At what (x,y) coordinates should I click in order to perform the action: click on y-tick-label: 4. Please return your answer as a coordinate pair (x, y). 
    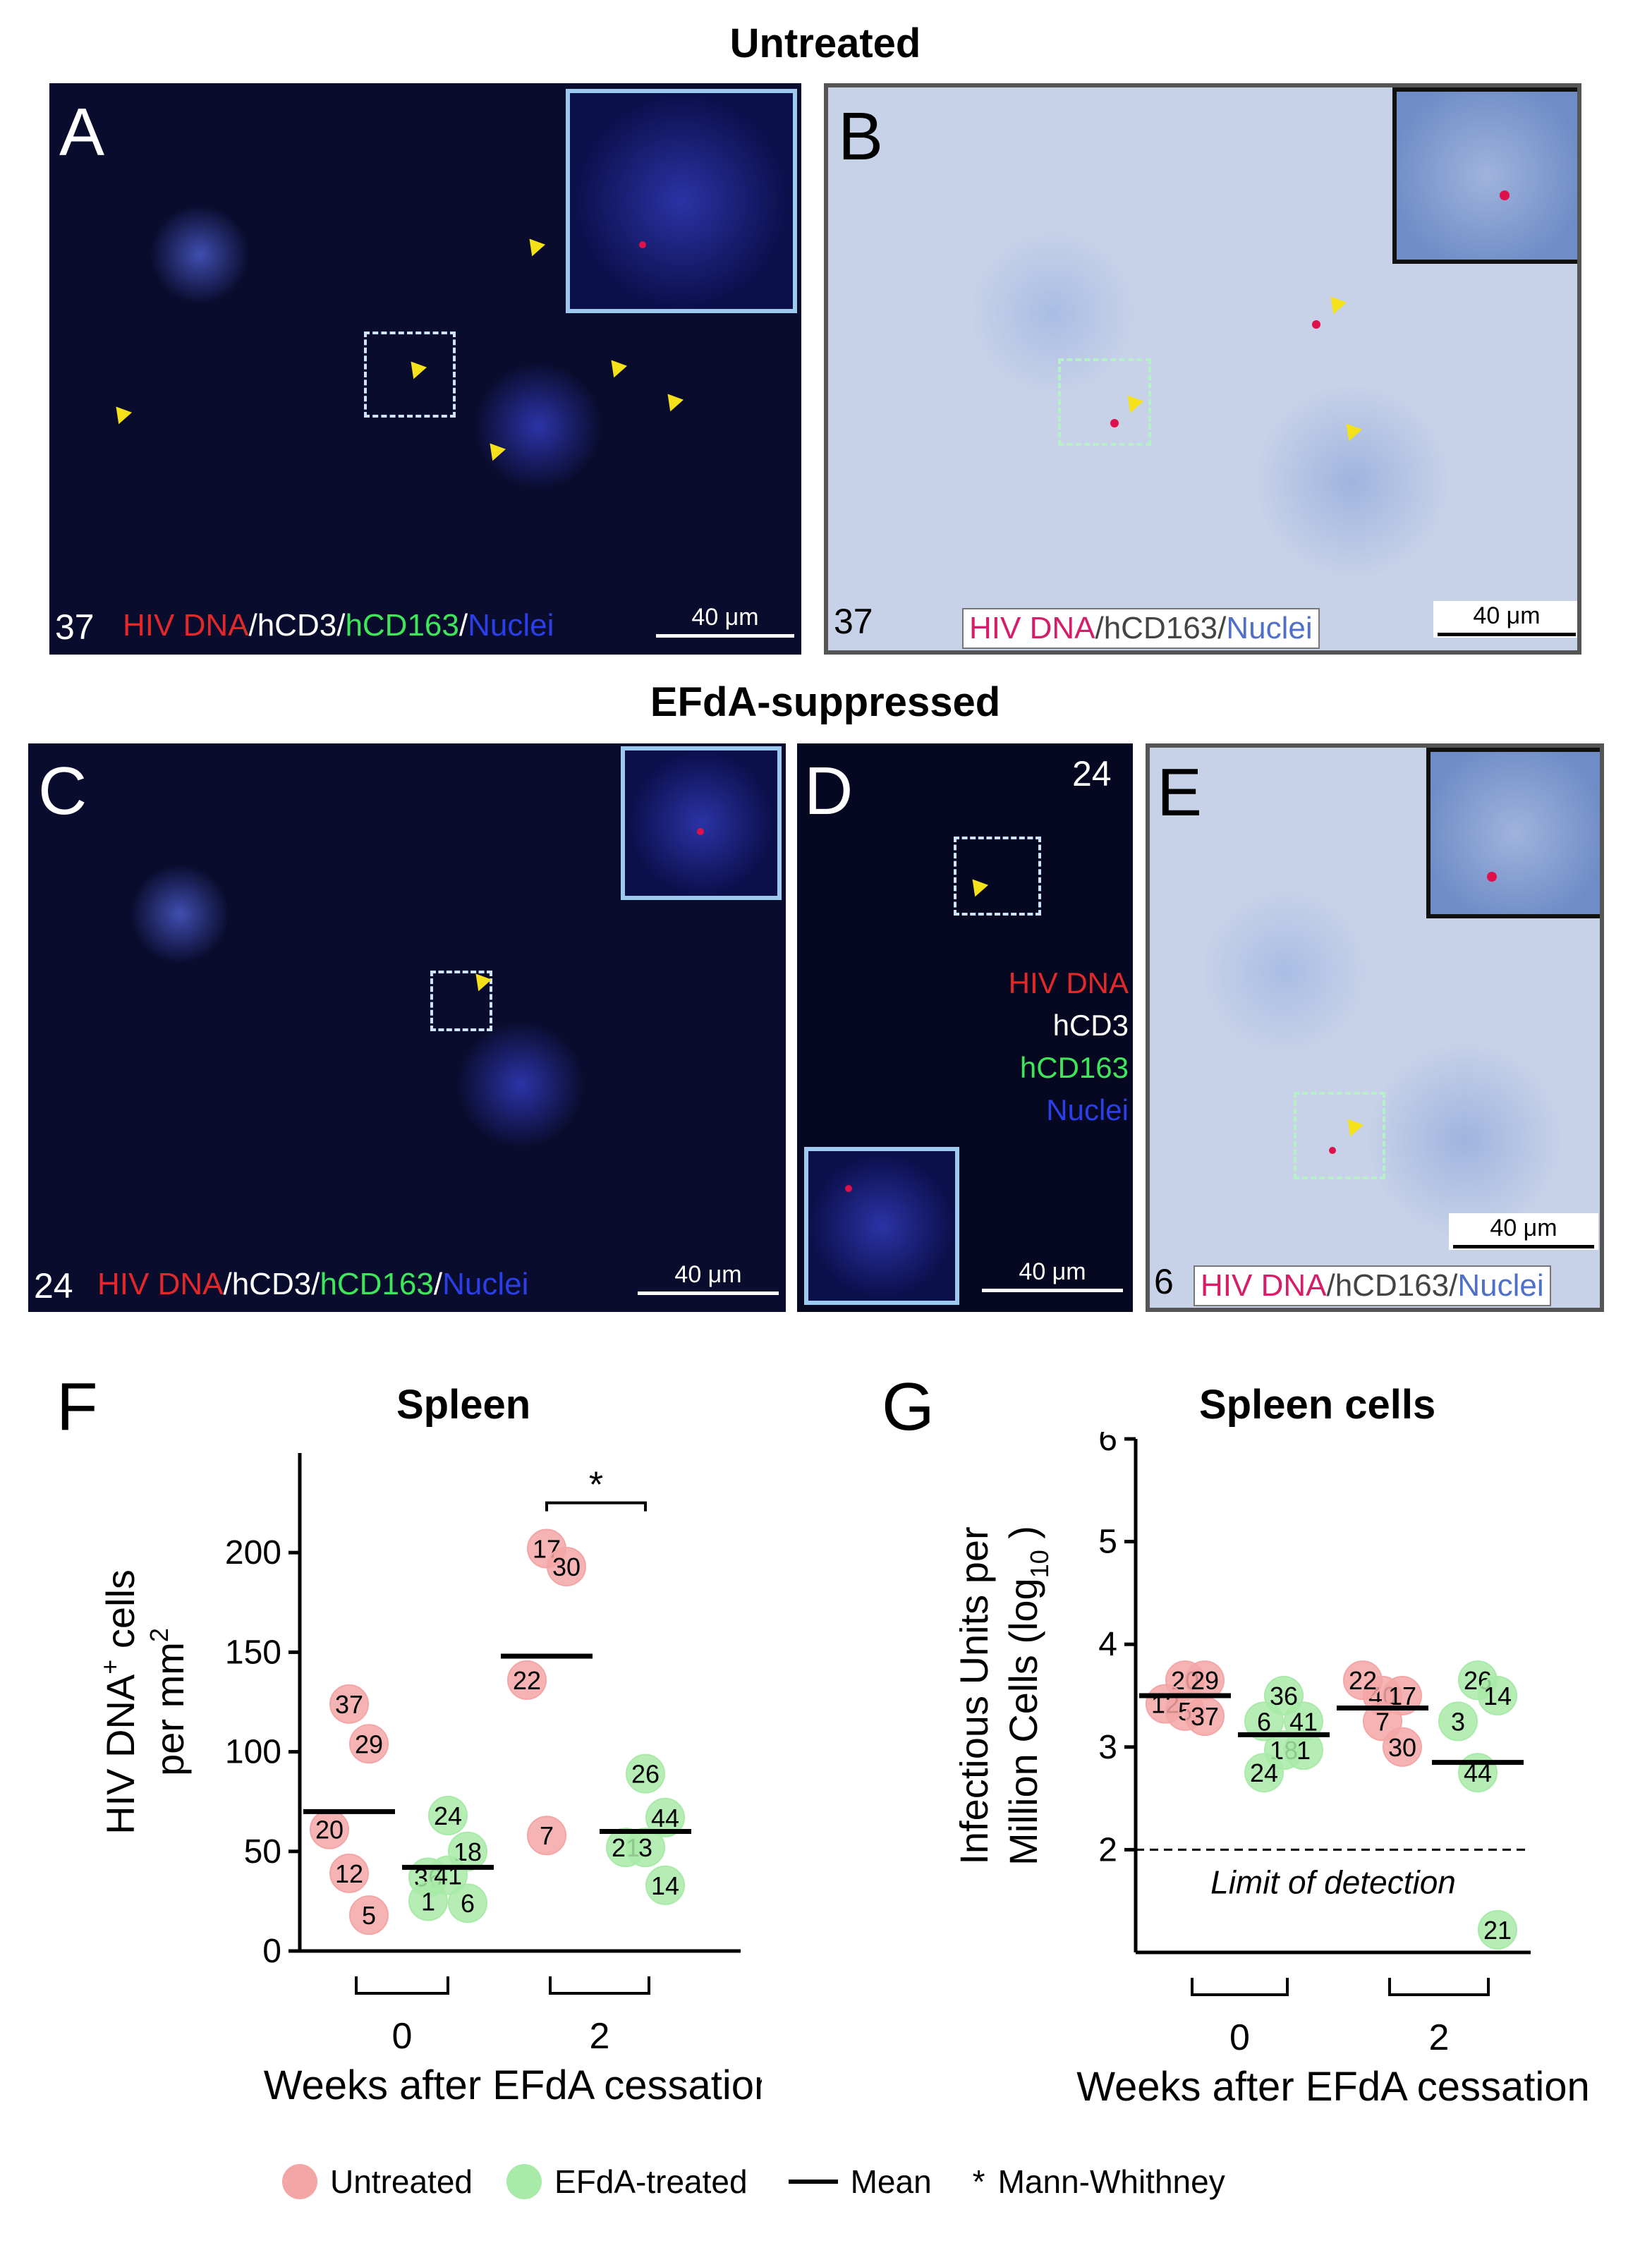
    Looking at the image, I should click on (1107, 1644).